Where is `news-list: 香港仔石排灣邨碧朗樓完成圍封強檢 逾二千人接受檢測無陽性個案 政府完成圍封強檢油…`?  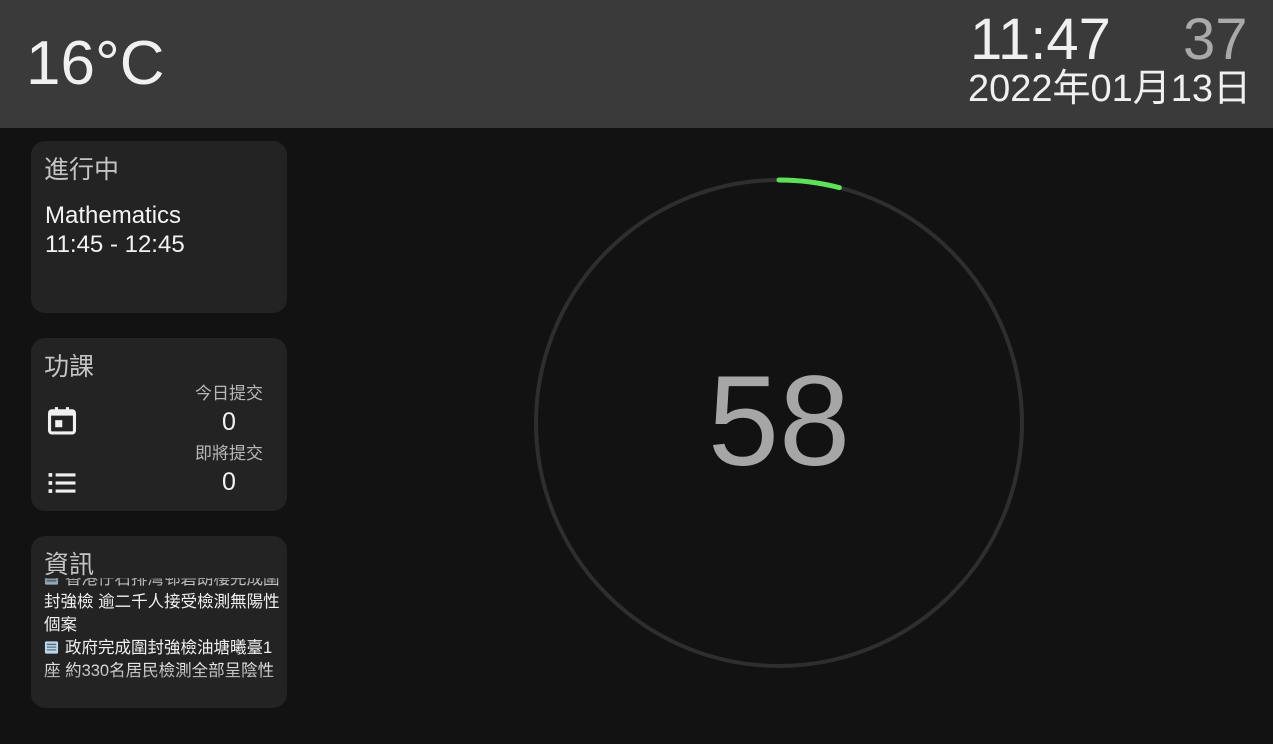 news-list: 香港仔石排灣邨碧朗樓完成圍封強檢 逾二千人接受檢測無陽性個案 政府完成圍封強檢油… is located at coordinates (162, 630).